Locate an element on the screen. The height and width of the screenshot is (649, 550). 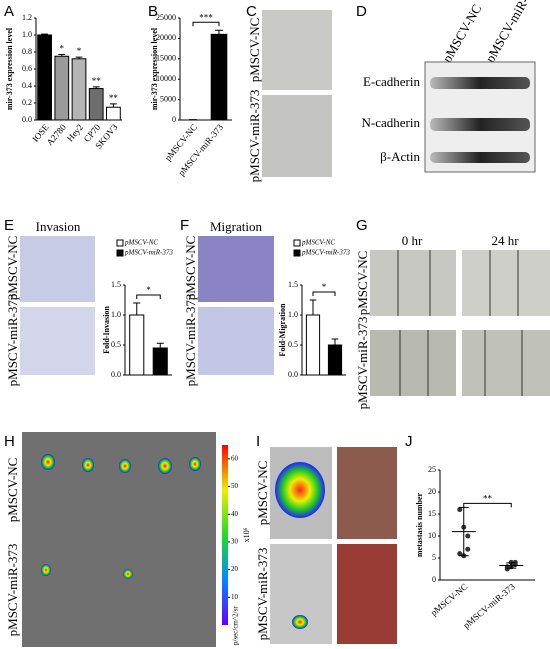
panel-letter: E is located at coordinates (9, 225).